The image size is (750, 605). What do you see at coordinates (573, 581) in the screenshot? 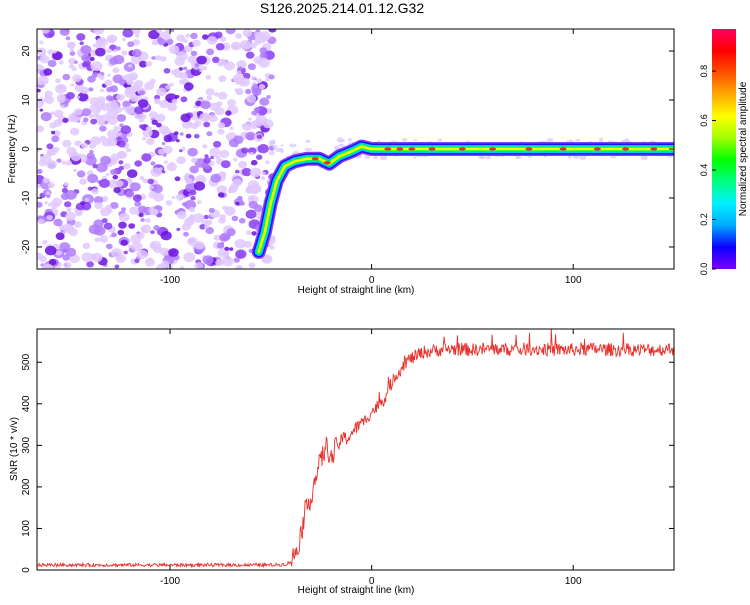
I see `x-tick-label: 100` at bounding box center [573, 581].